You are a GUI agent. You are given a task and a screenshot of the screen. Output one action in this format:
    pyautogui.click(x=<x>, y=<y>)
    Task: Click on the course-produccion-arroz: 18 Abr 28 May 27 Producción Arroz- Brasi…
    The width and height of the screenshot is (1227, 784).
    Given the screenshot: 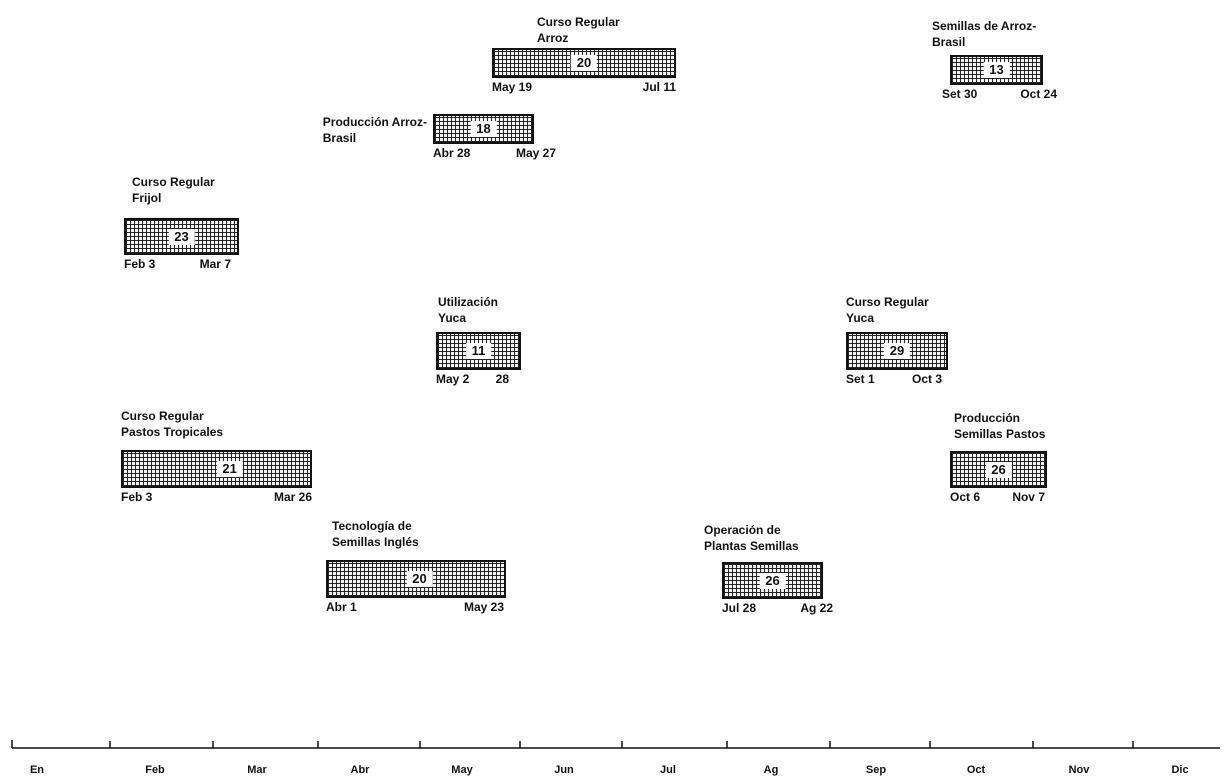 What is the action you would take?
    pyautogui.click(x=439, y=136)
    